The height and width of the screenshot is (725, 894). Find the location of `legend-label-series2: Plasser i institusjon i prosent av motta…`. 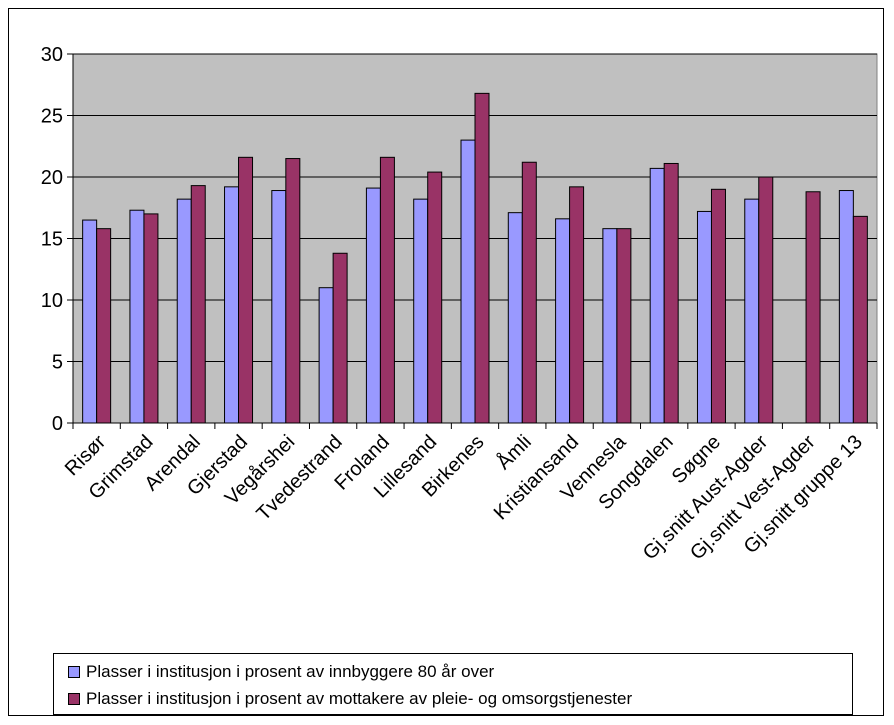

legend-label-series2: Plasser i institusjon i prosent av motta… is located at coordinates (359, 698).